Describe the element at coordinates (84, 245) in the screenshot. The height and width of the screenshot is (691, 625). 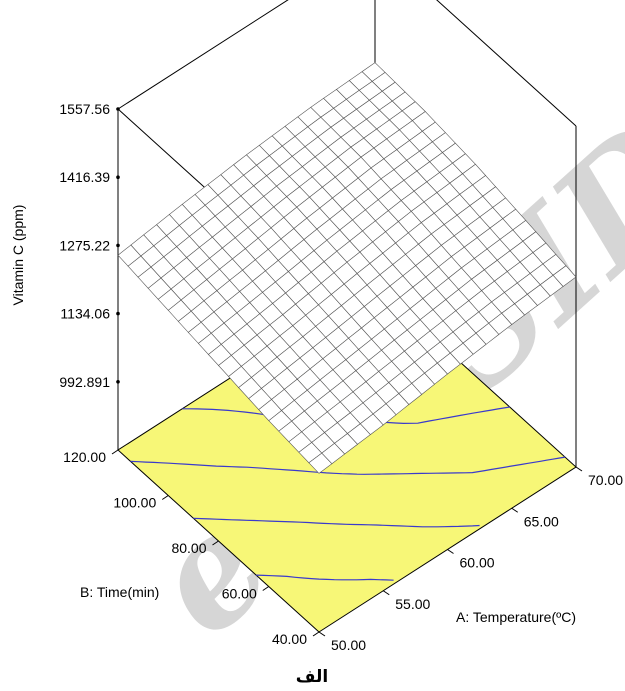
I see `z-tick-label: 1275.22` at that location.